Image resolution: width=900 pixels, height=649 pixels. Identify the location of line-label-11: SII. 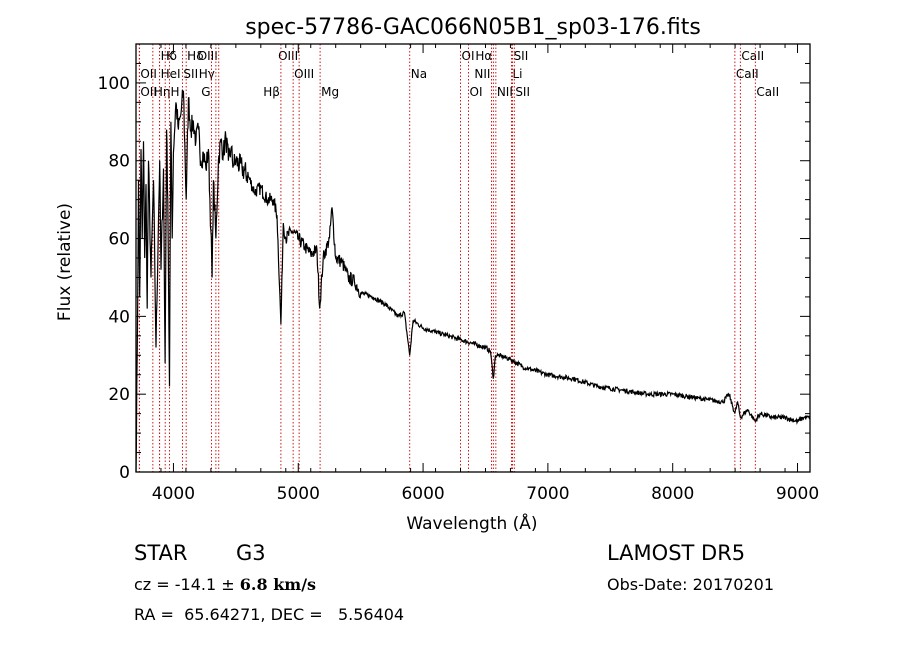
(190, 74).